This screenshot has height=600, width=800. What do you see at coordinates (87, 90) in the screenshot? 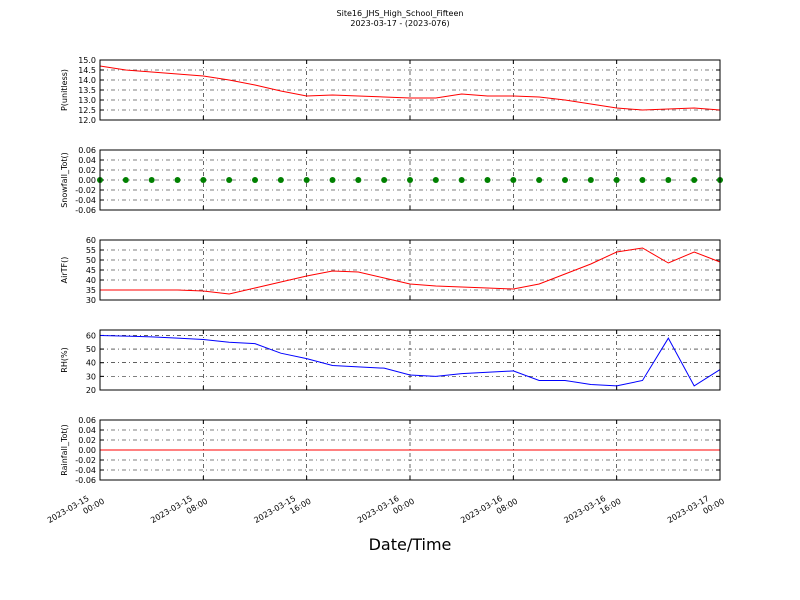
I see `y-tick-label: 13.5` at bounding box center [87, 90].